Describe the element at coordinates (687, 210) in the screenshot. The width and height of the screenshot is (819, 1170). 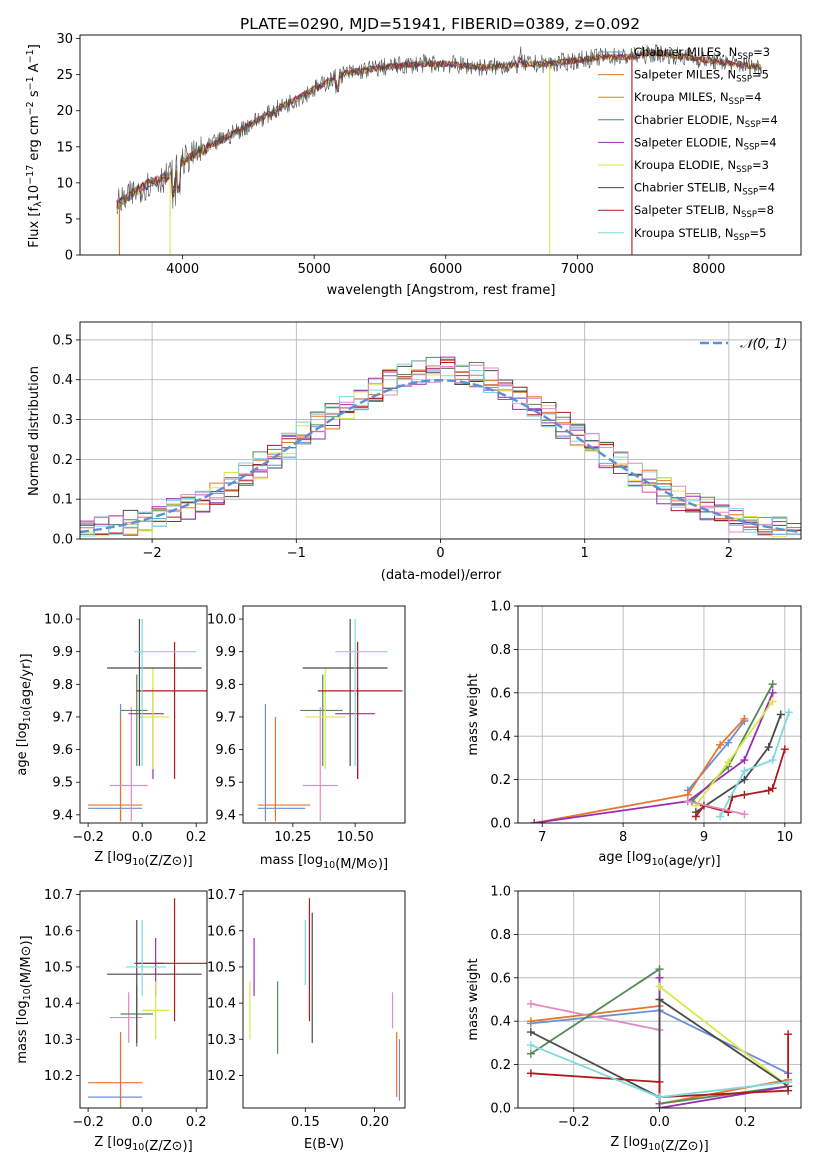
I see `legend-text: Salpeter STELIB, N` at that location.